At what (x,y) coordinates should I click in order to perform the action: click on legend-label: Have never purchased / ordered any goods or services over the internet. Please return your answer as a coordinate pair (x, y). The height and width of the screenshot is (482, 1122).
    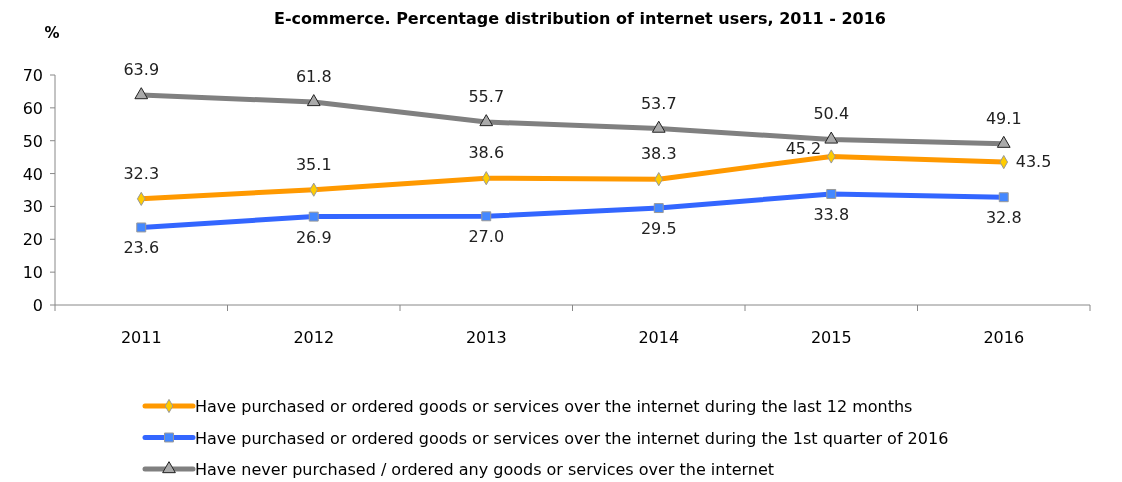
    Looking at the image, I should click on (485, 469).